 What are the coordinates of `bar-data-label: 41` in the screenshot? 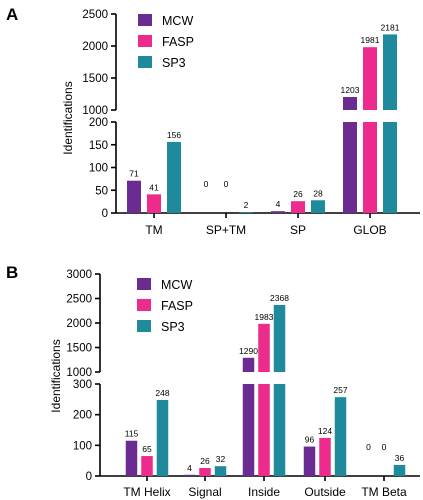 It's located at (154, 187).